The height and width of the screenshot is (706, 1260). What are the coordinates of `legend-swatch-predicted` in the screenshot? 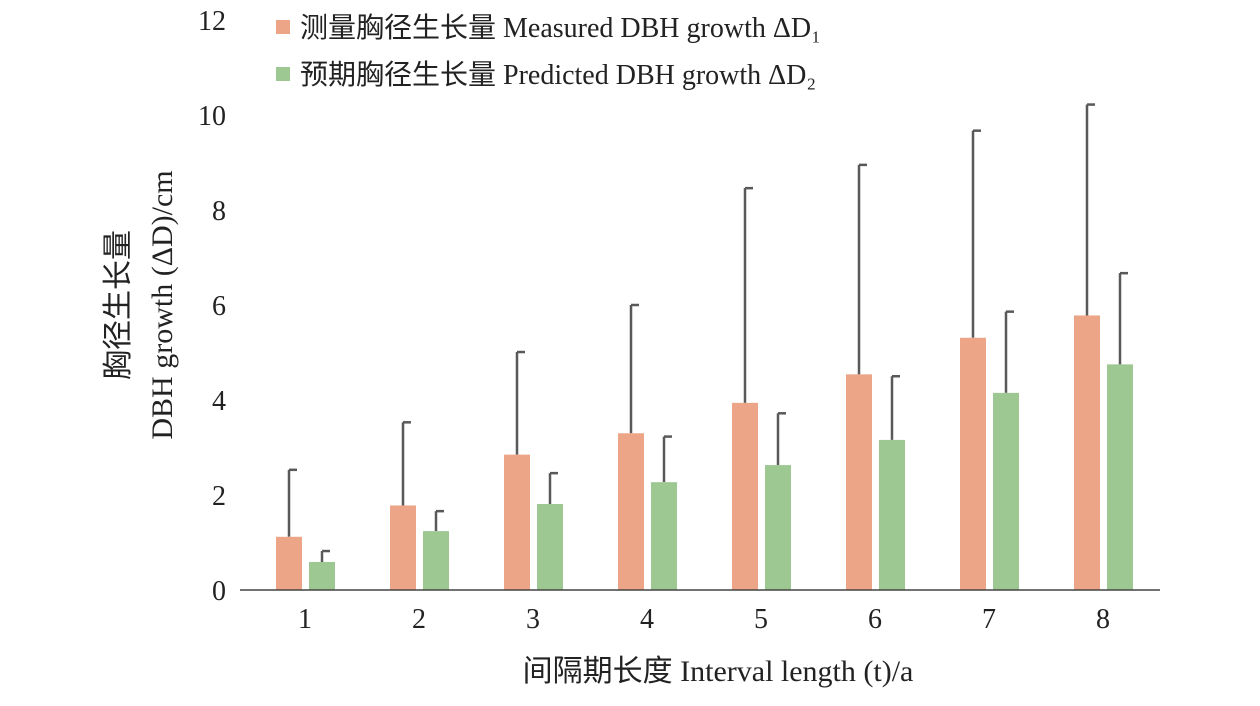 It's located at (283, 74).